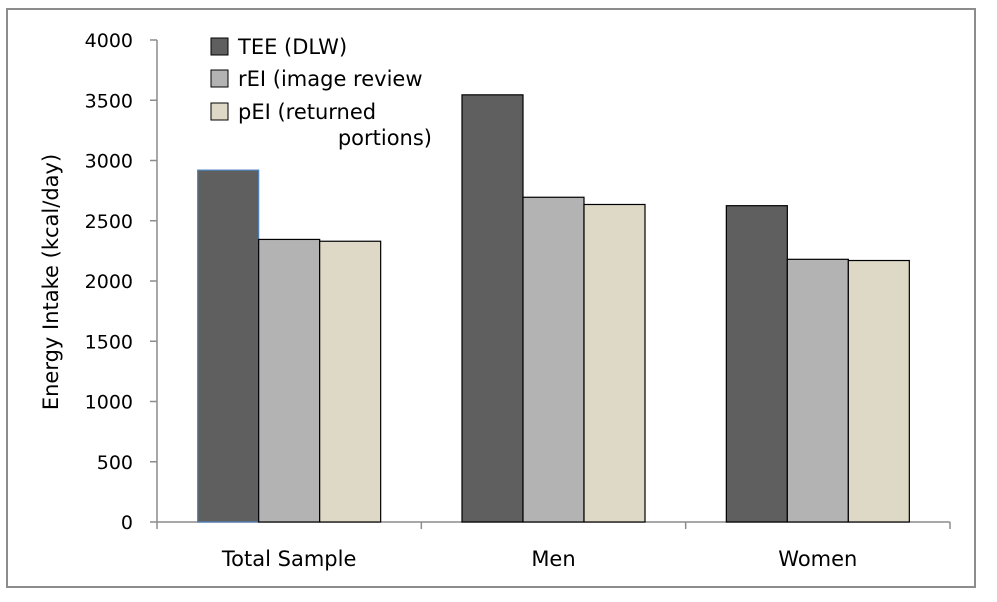 This screenshot has width=997, height=602. I want to click on legend-label: portions), so click(385, 138).